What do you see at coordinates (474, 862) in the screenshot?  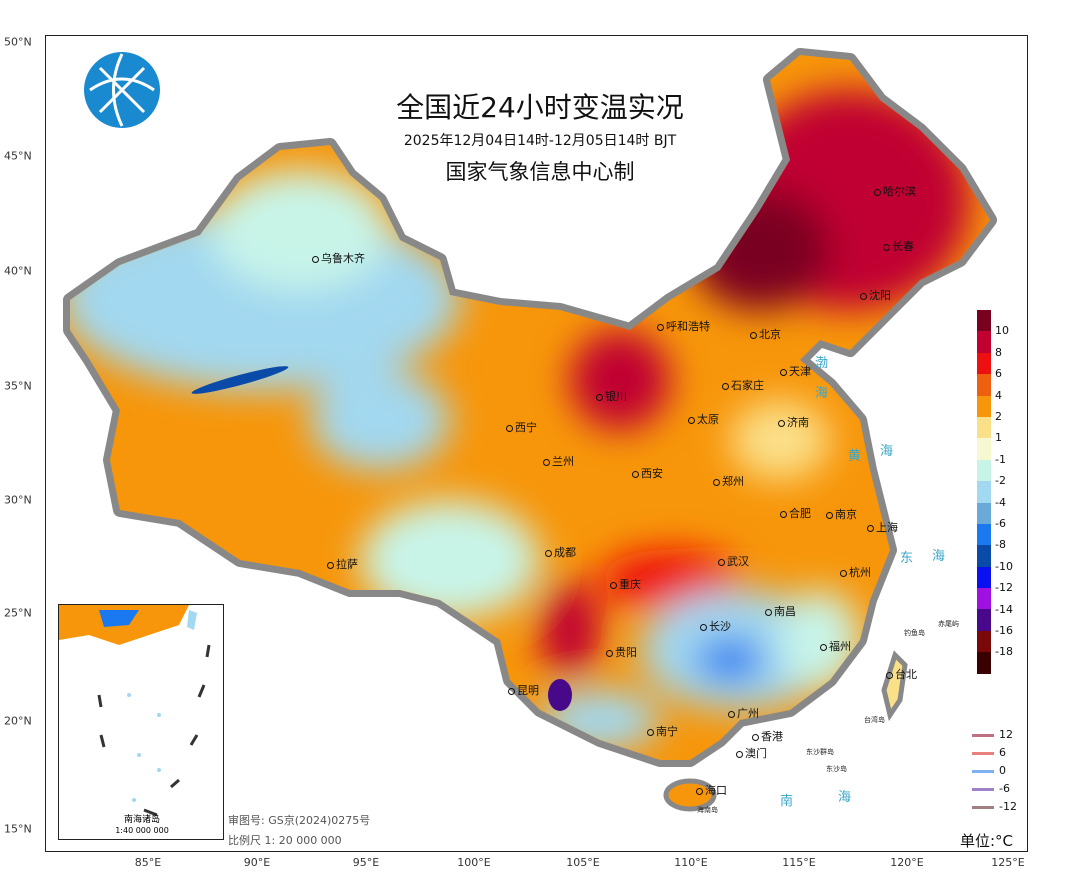 I see `lon-label: 100°E` at bounding box center [474, 862].